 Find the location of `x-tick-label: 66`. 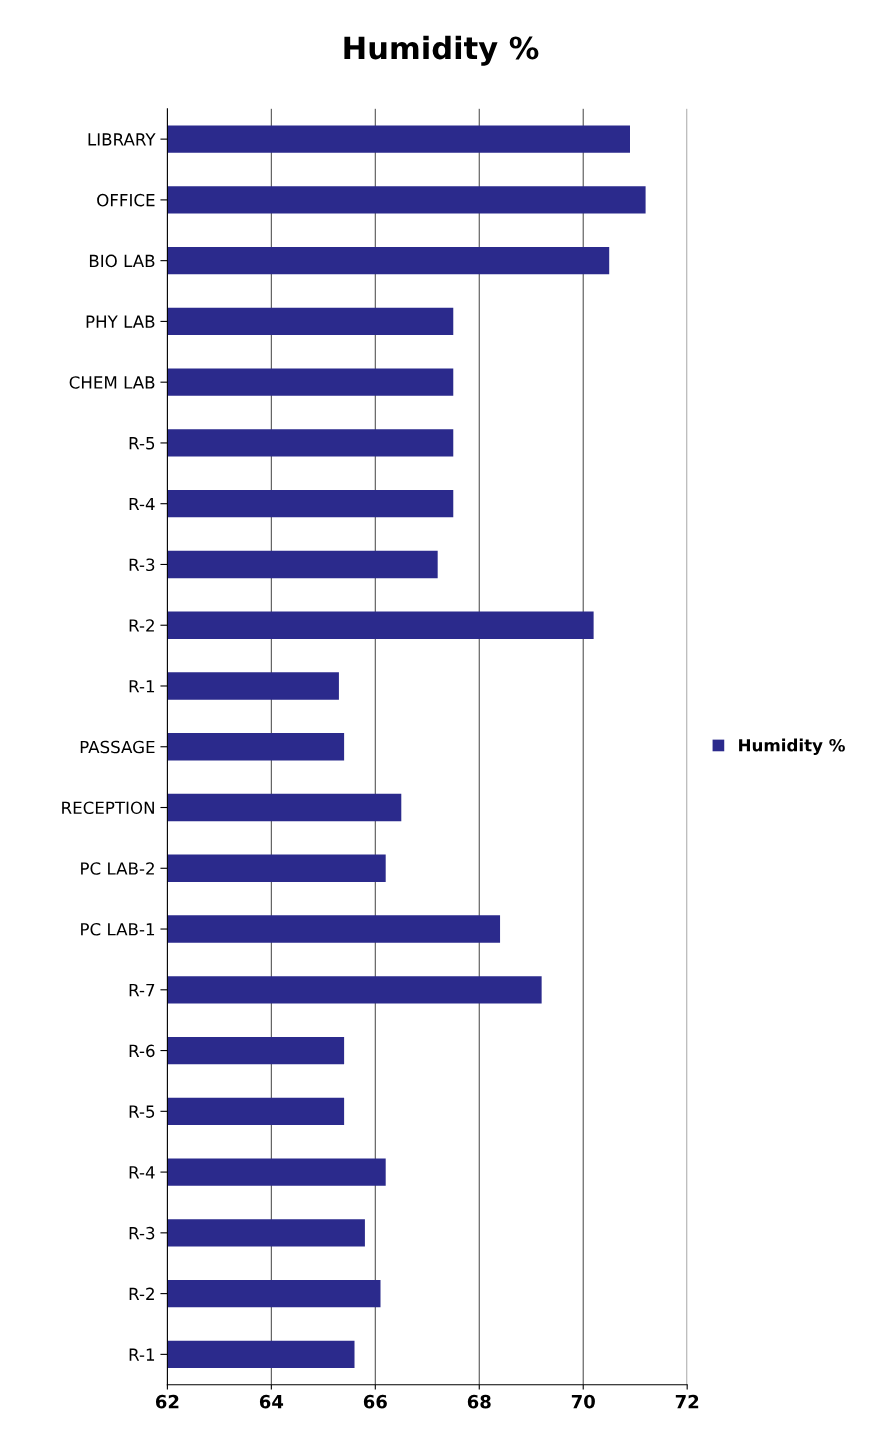

x-tick-label: 66 is located at coordinates (375, 1401).